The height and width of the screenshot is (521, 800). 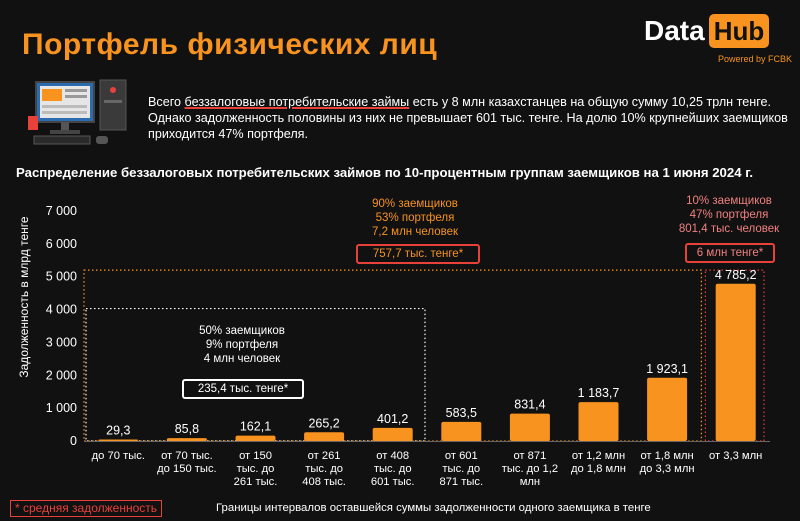 I want to click on y-tick-label: 3 000, so click(x=61, y=342).